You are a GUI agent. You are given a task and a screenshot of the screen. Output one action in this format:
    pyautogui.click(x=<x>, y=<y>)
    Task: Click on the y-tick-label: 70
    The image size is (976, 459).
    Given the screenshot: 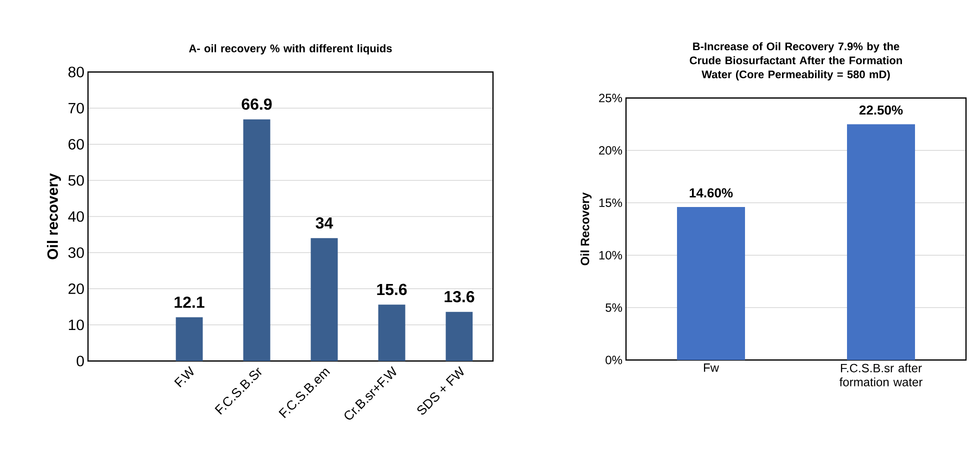 What is the action you would take?
    pyautogui.click(x=76, y=108)
    